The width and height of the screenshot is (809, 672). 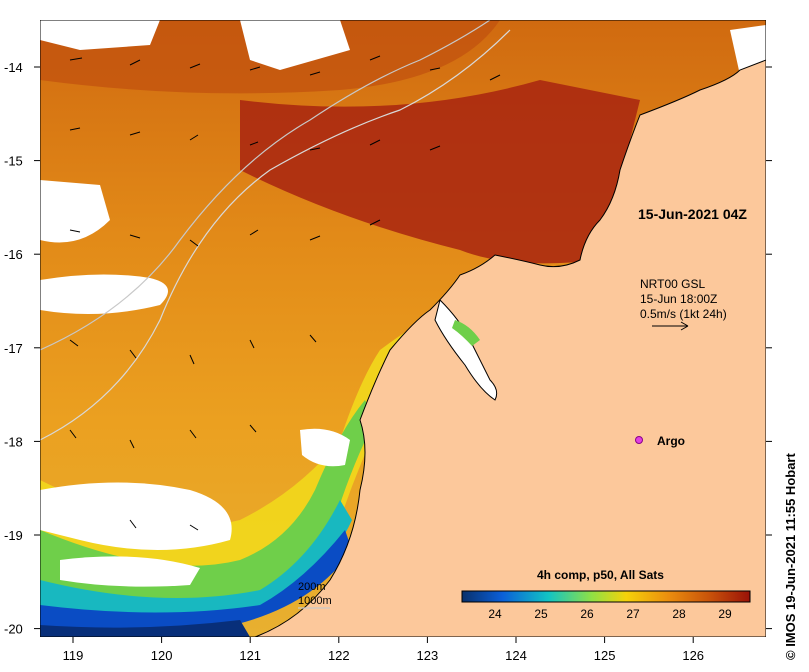 What do you see at coordinates (13, 348) in the screenshot?
I see `y-tick-label: -17` at bounding box center [13, 348].